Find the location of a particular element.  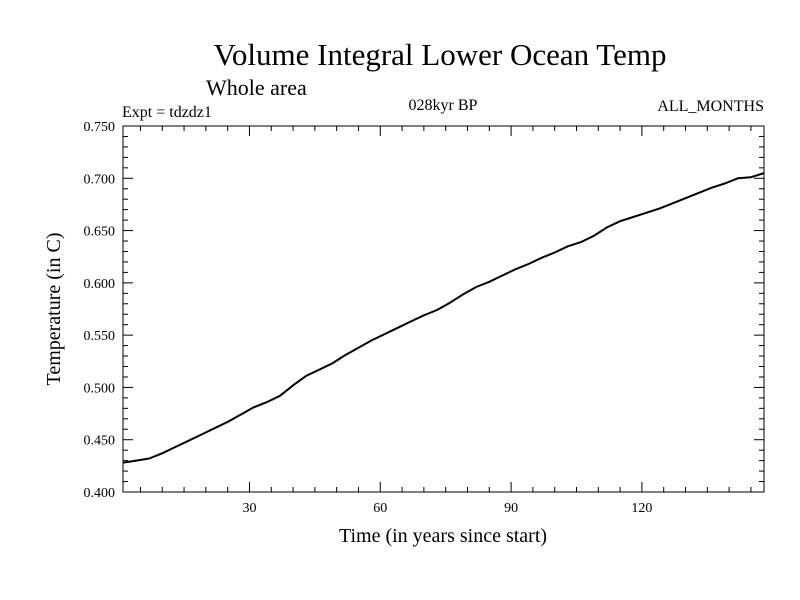

chart-title: Volume Integral Lower Ocean Temp is located at coordinates (440, 54).